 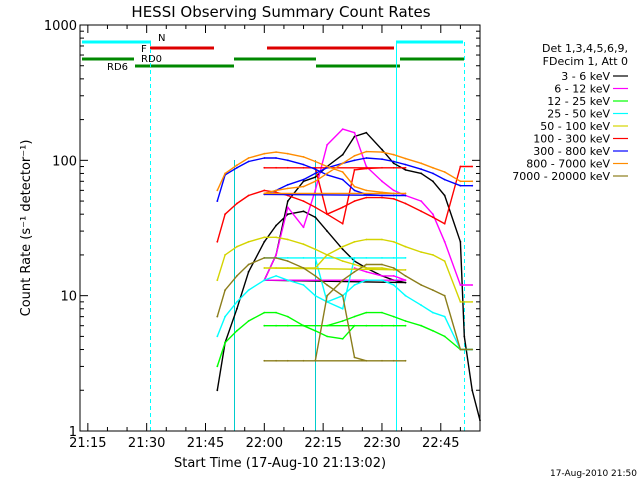 What do you see at coordinates (161, 38) in the screenshot?
I see `night-flag-label: N` at bounding box center [161, 38].